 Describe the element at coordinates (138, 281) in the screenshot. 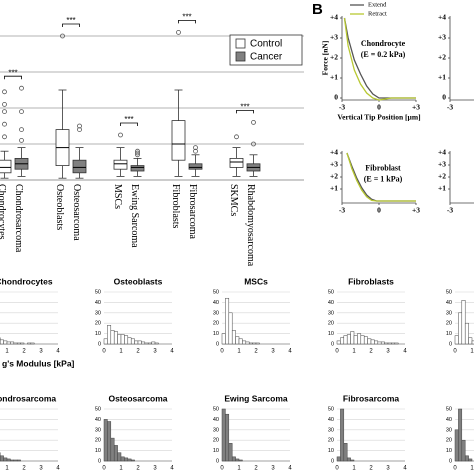

I see `plot-title: Osteoblasts` at that location.